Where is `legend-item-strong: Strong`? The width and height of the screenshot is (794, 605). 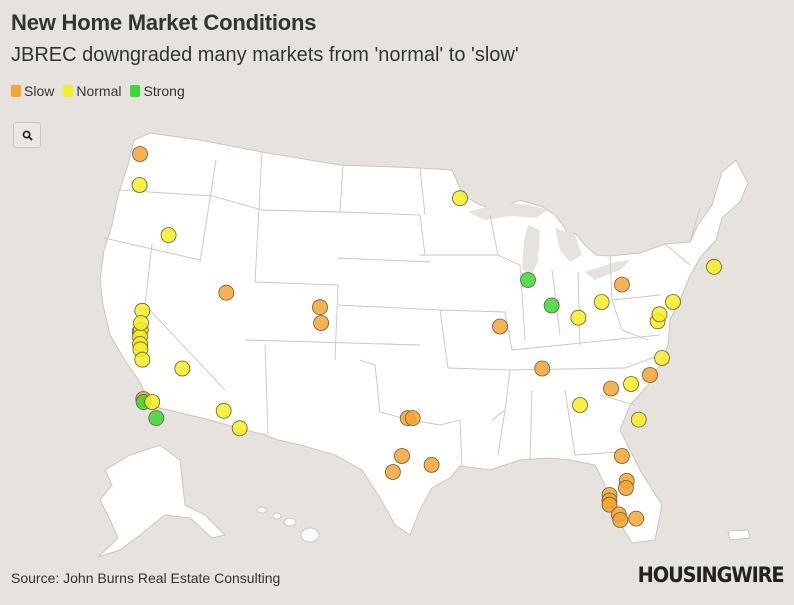
legend-item-strong: Strong is located at coordinates (157, 91).